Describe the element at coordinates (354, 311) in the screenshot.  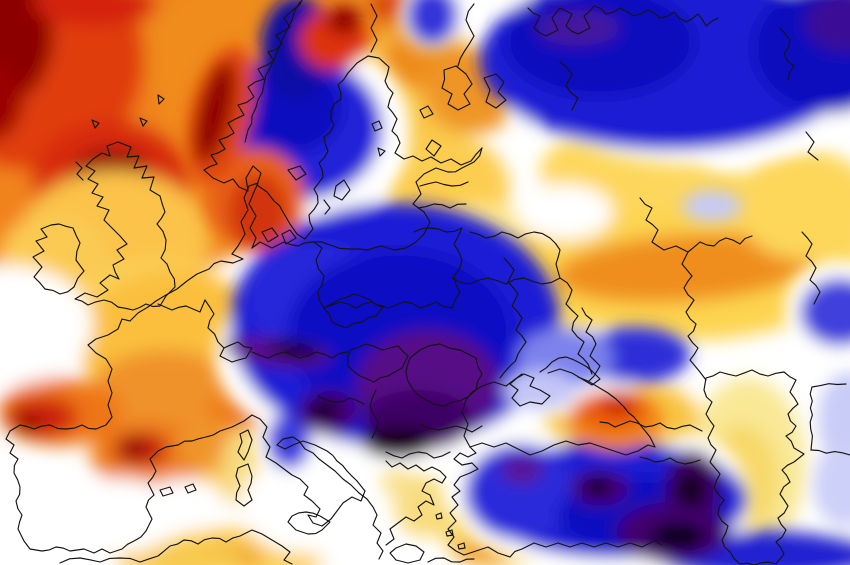
I see `border-czechia` at that location.